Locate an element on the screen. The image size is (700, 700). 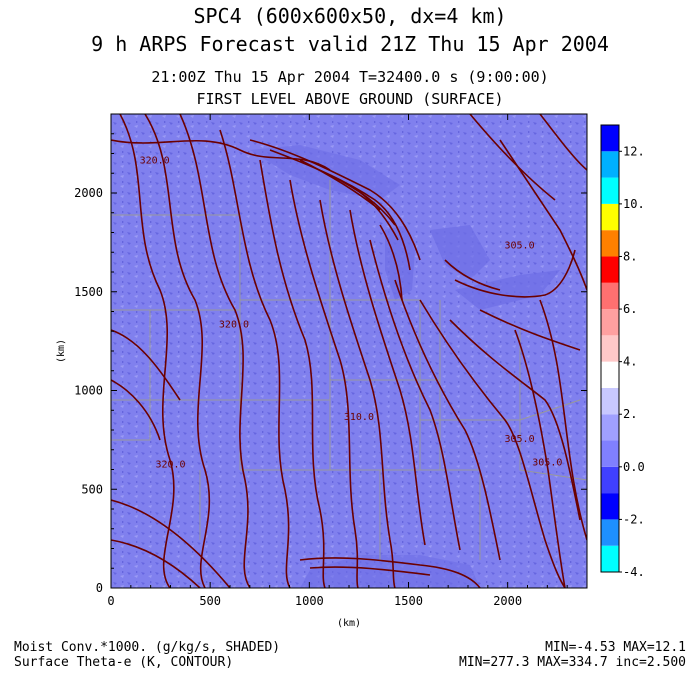
y-tick-label: 0 is located at coordinates (99, 588).